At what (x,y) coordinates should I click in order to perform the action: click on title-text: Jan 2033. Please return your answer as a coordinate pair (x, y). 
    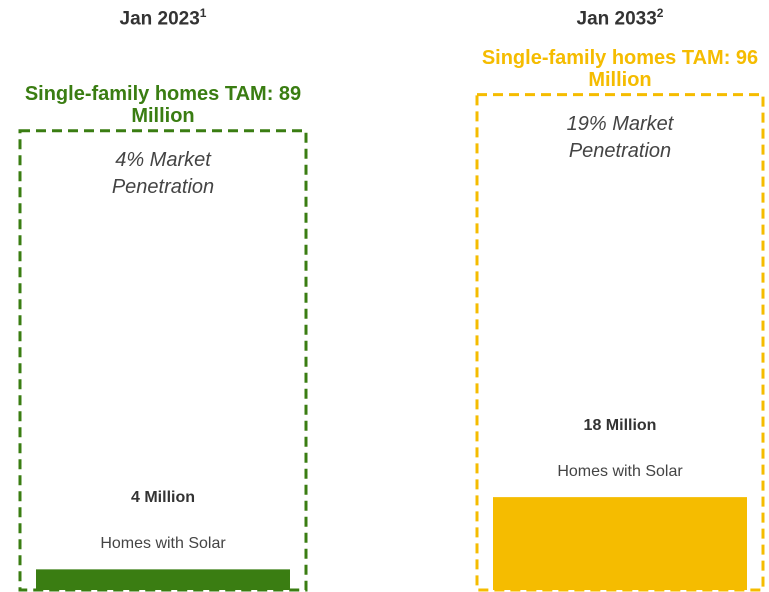
    Looking at the image, I should click on (616, 19).